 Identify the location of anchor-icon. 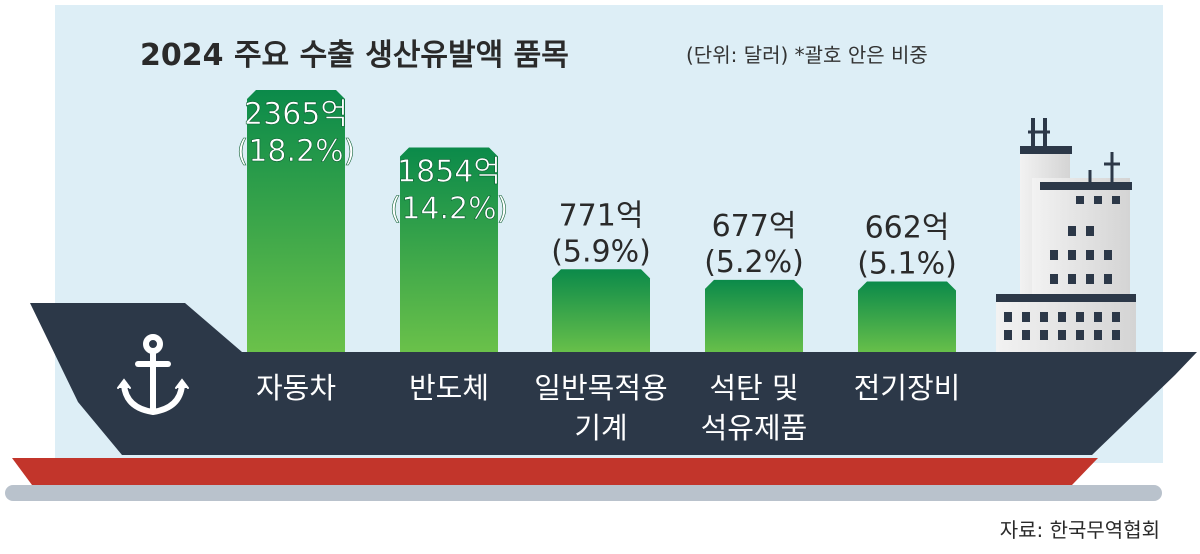
(153, 375).